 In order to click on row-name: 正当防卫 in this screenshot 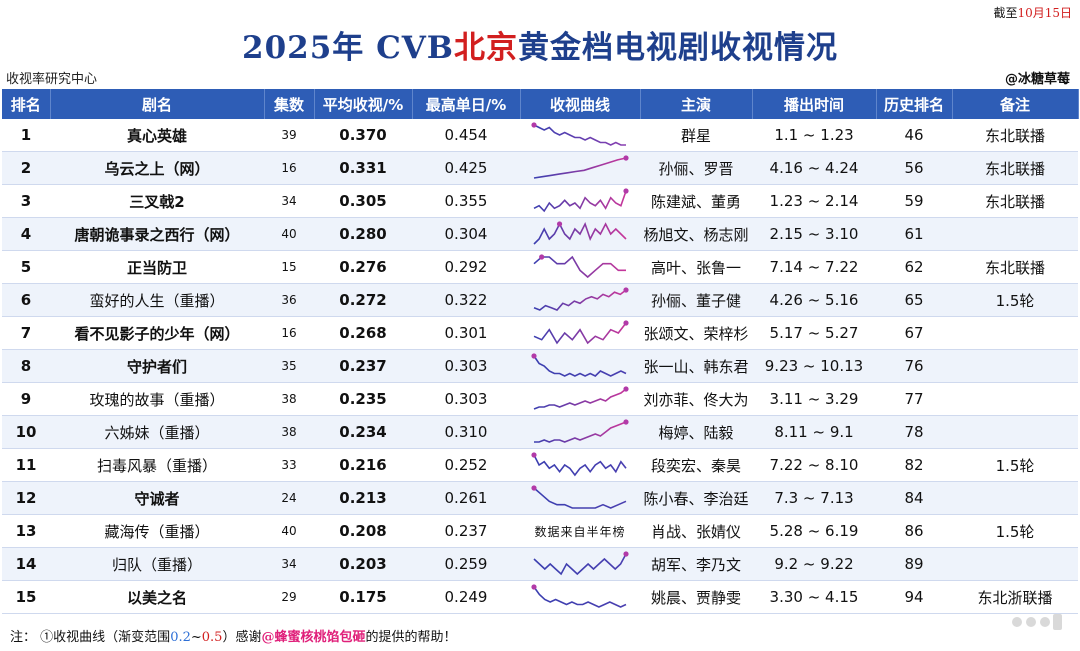, I will do `click(157, 267)`.